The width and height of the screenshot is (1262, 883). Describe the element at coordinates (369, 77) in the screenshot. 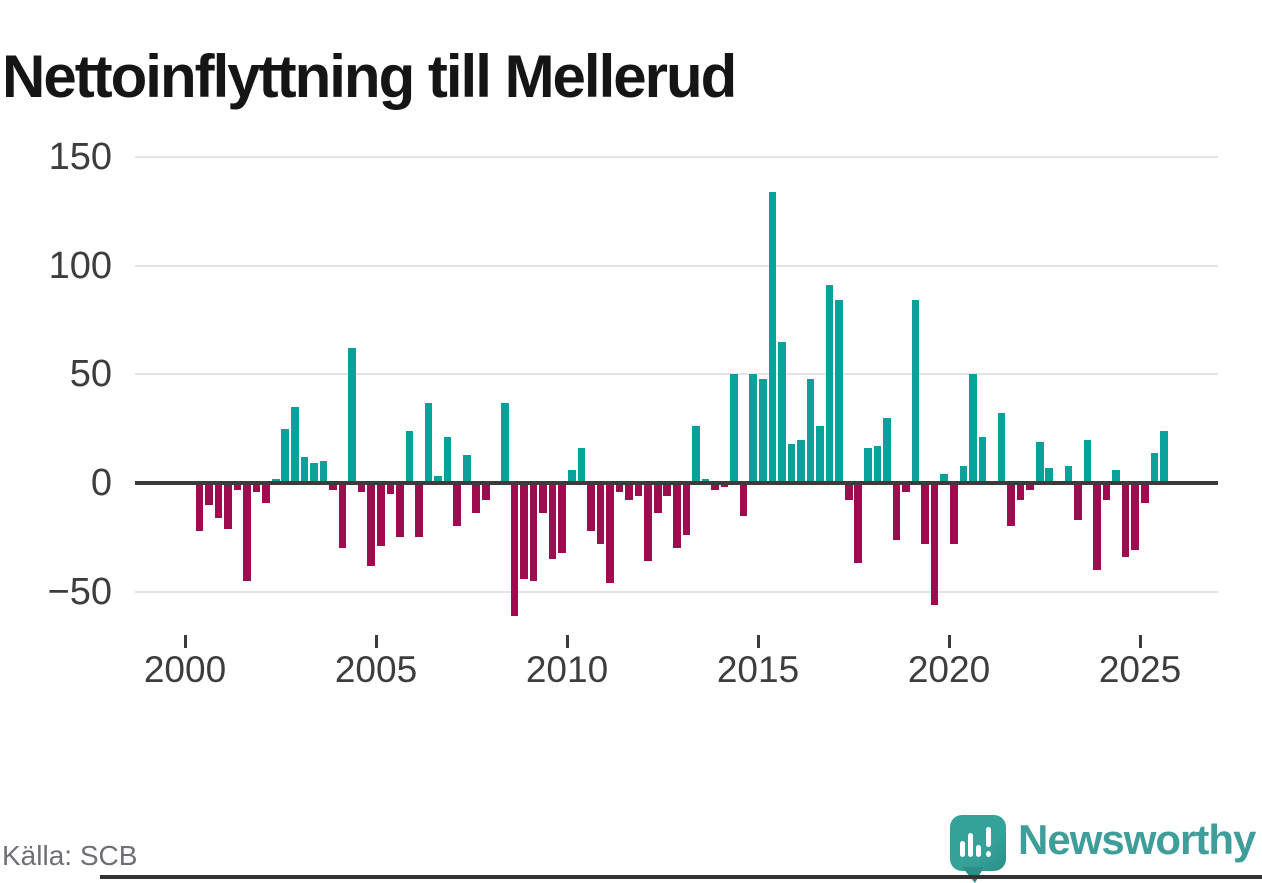

I see `page-title: Nettoinflyttning till Mellerud` at that location.